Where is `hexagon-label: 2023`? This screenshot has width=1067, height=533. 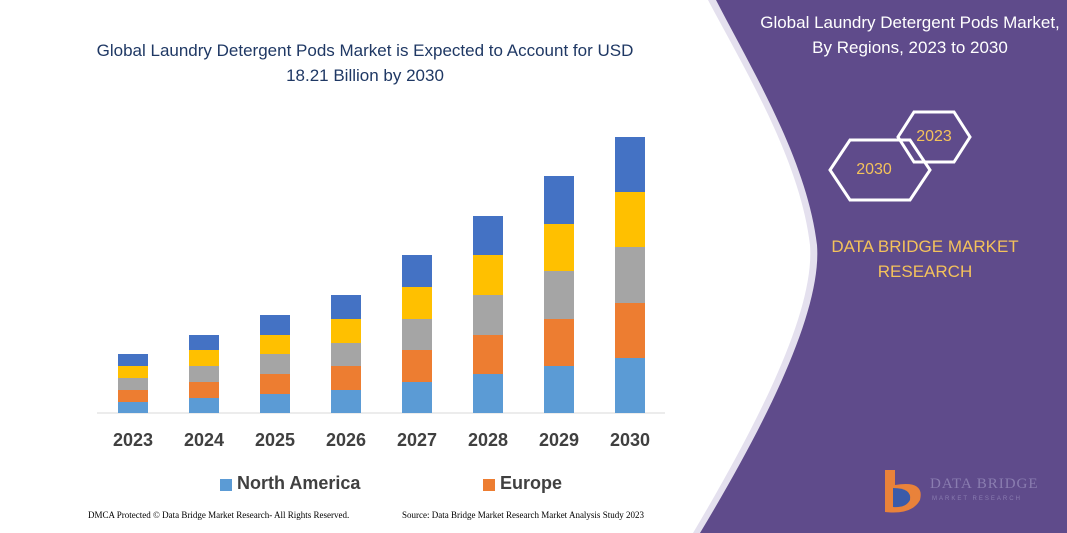
hexagon-label: 2023 is located at coordinates (934, 136).